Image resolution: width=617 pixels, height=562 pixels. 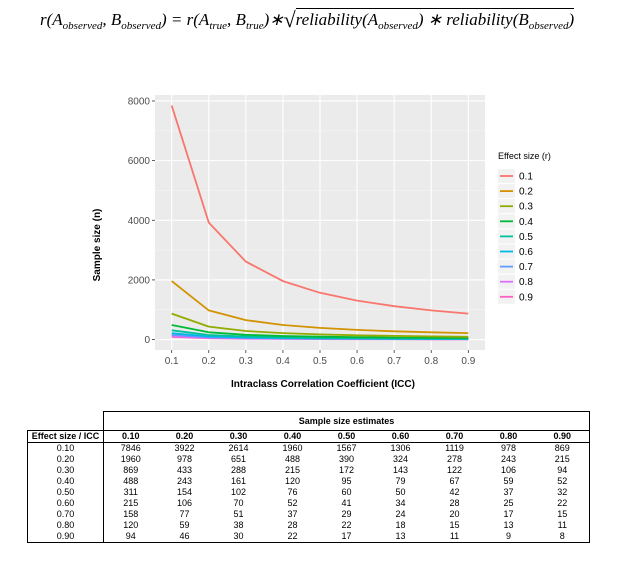 I want to click on table-cell: 172, so click(x=346, y=470).